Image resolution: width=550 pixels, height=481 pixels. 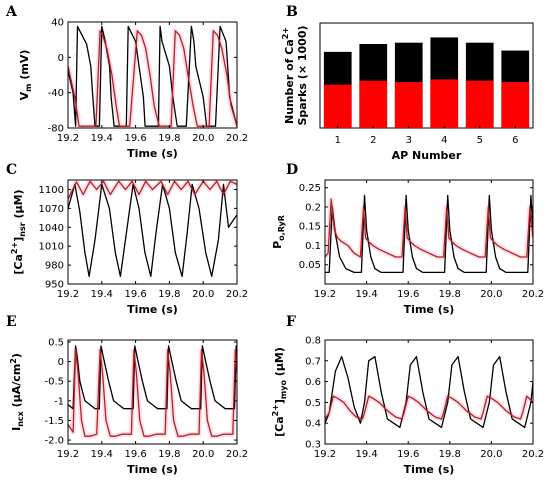 I want to click on y-tick-label: 0.05, so click(x=310, y=265).